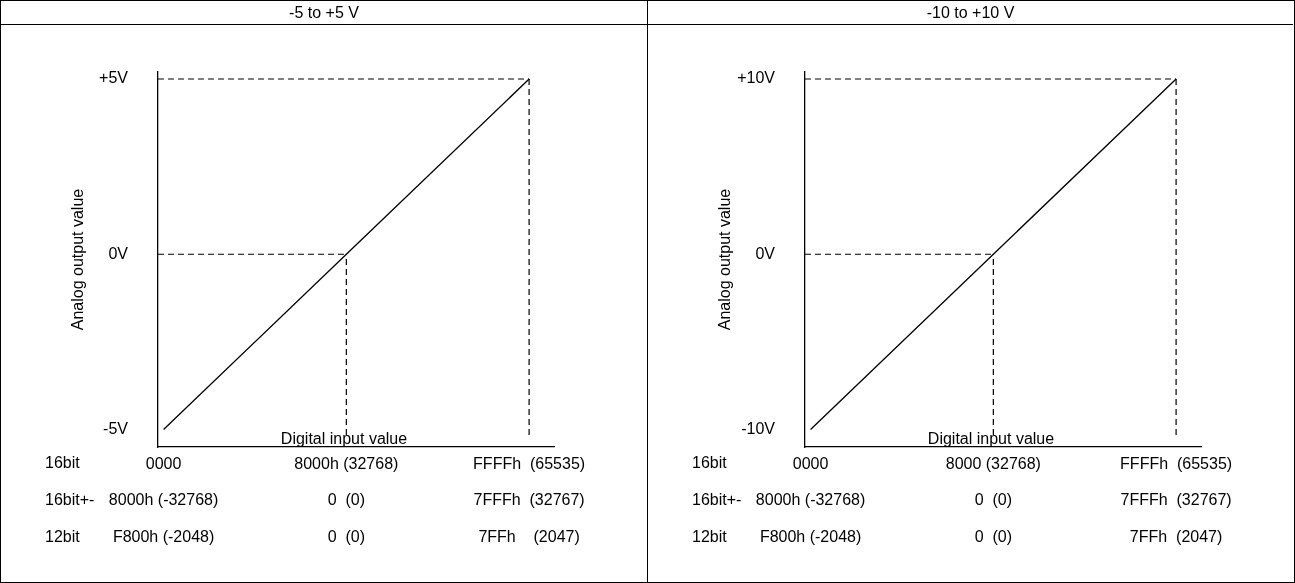 This screenshot has width=1295, height=583. What do you see at coordinates (114, 78) in the screenshot?
I see `y-tick-label: +5V` at bounding box center [114, 78].